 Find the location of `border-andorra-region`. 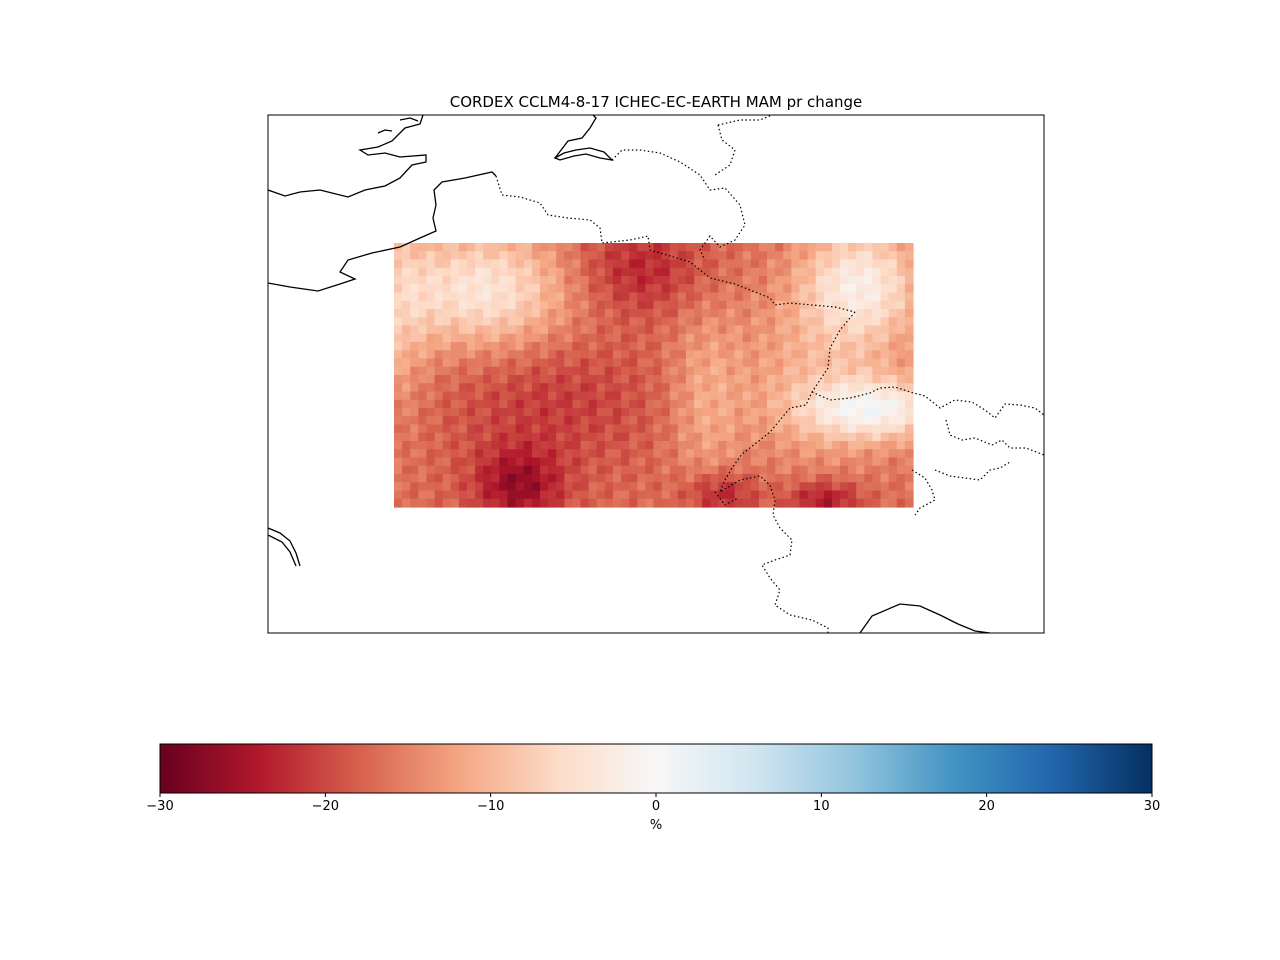

border-andorra-region is located at coordinates (726, 498).